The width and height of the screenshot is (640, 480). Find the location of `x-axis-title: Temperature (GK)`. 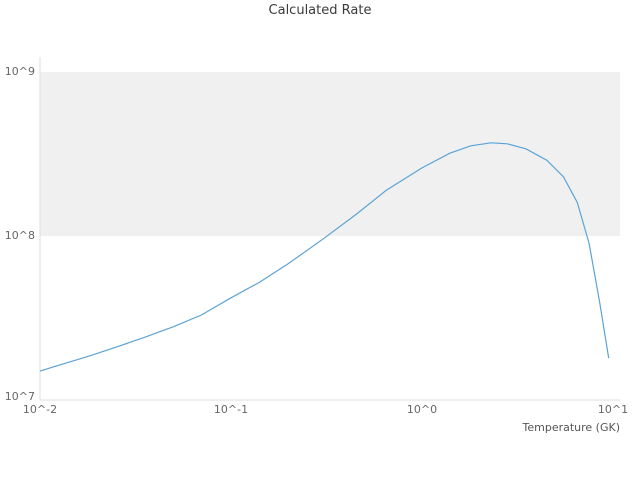

x-axis-title: Temperature (GK) is located at coordinates (571, 427).